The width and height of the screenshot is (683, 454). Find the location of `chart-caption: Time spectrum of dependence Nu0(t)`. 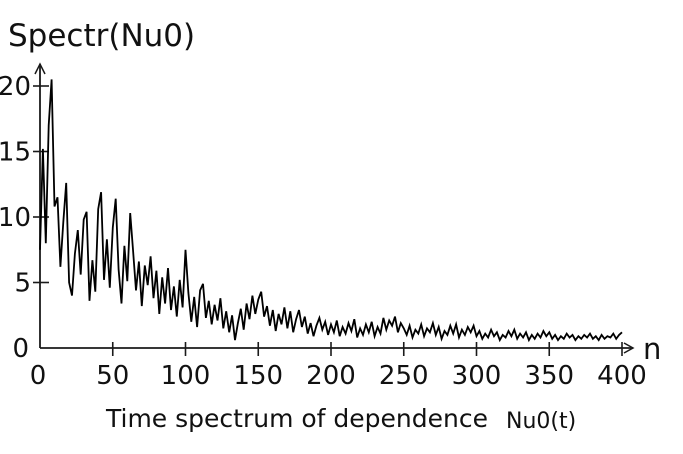

chart-caption: Time spectrum of dependence Nu0(t) is located at coordinates (341, 419).